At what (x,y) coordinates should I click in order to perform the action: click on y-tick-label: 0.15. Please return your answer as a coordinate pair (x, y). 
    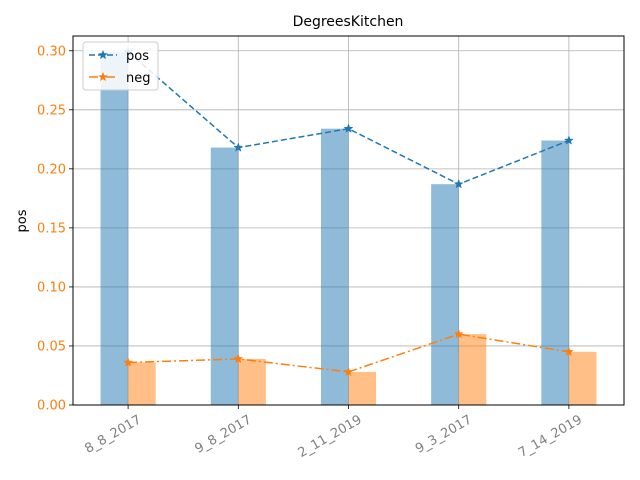
    Looking at the image, I should click on (51, 228).